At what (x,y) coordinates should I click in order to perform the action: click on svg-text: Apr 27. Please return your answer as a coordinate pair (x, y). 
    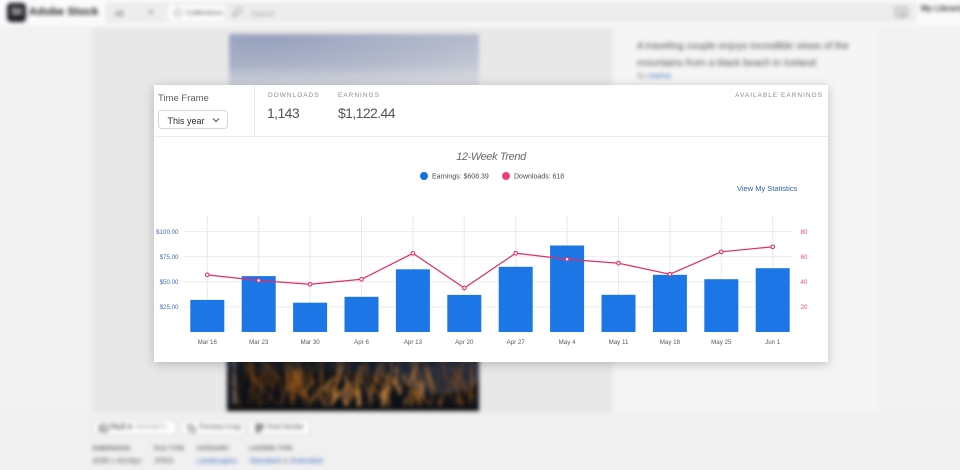
    Looking at the image, I should click on (516, 341).